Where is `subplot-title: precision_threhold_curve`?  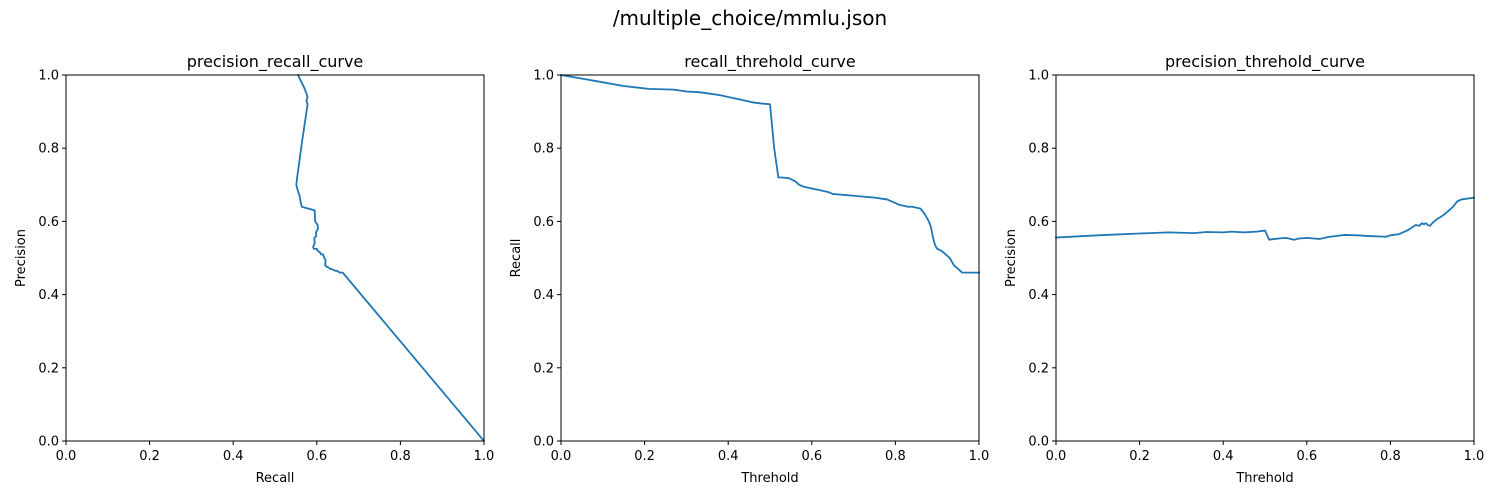 subplot-title: precision_threhold_curve is located at coordinates (1265, 62).